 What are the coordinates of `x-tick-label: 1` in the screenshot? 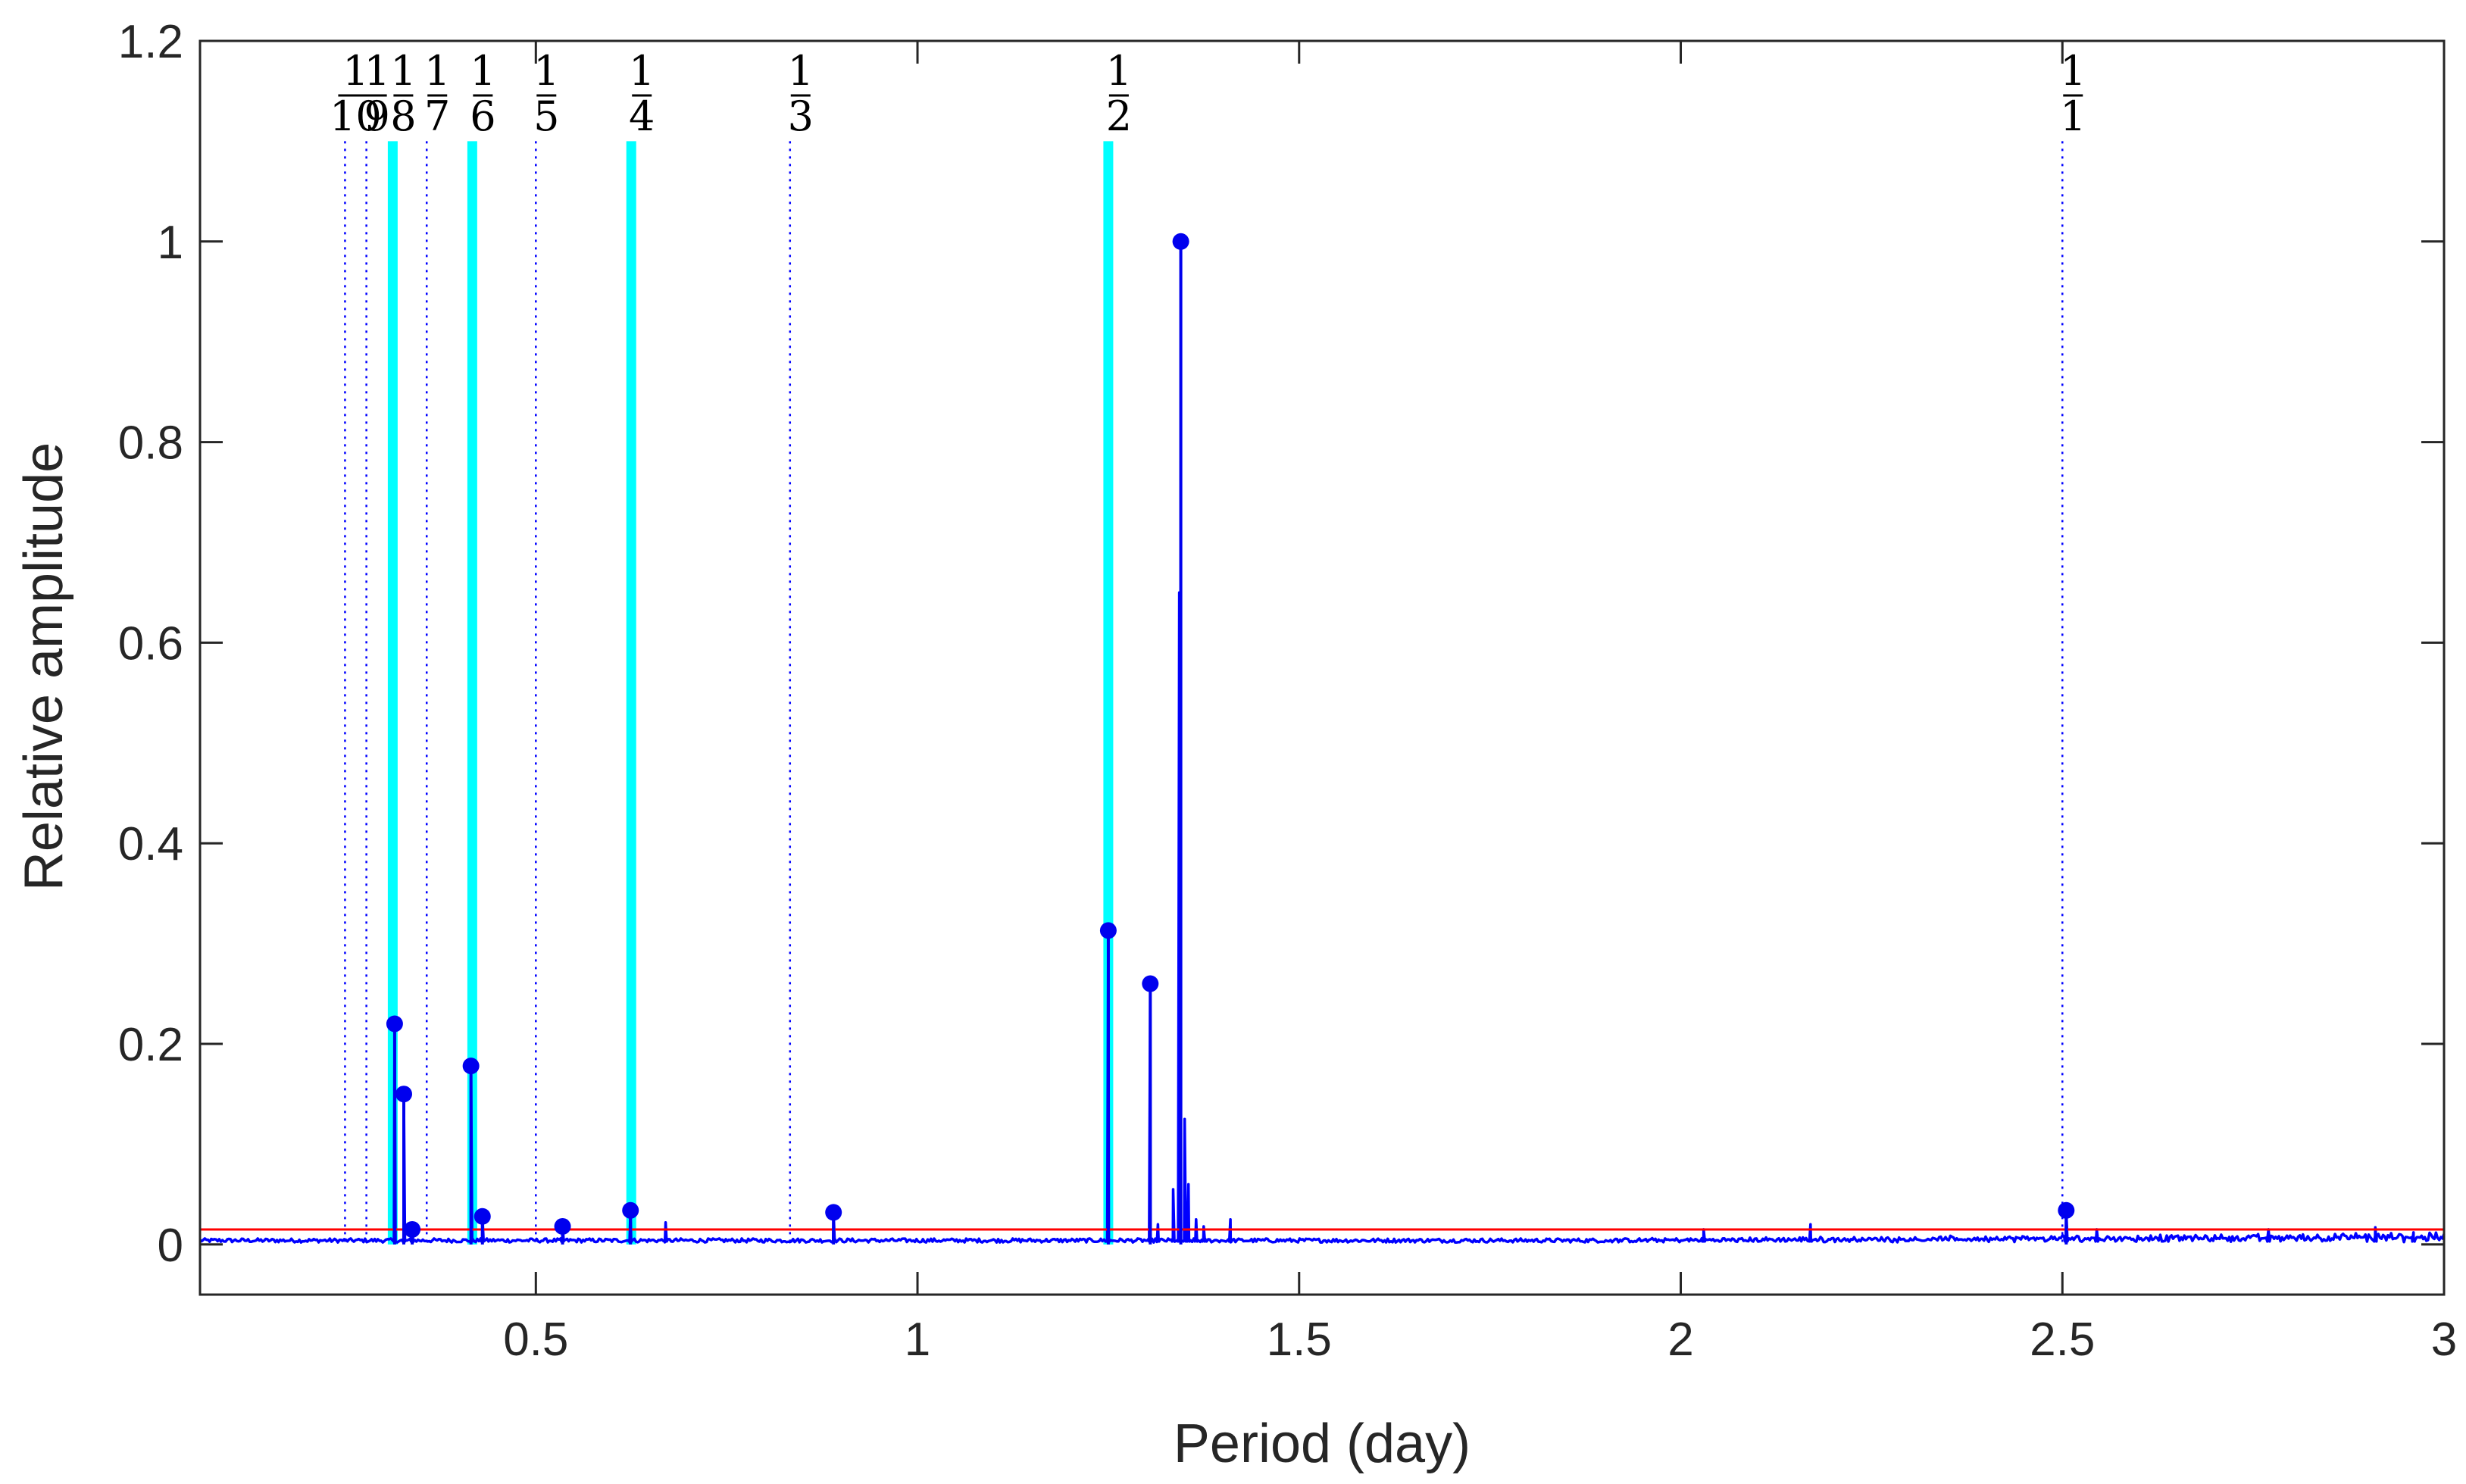 It's located at (917, 1340).